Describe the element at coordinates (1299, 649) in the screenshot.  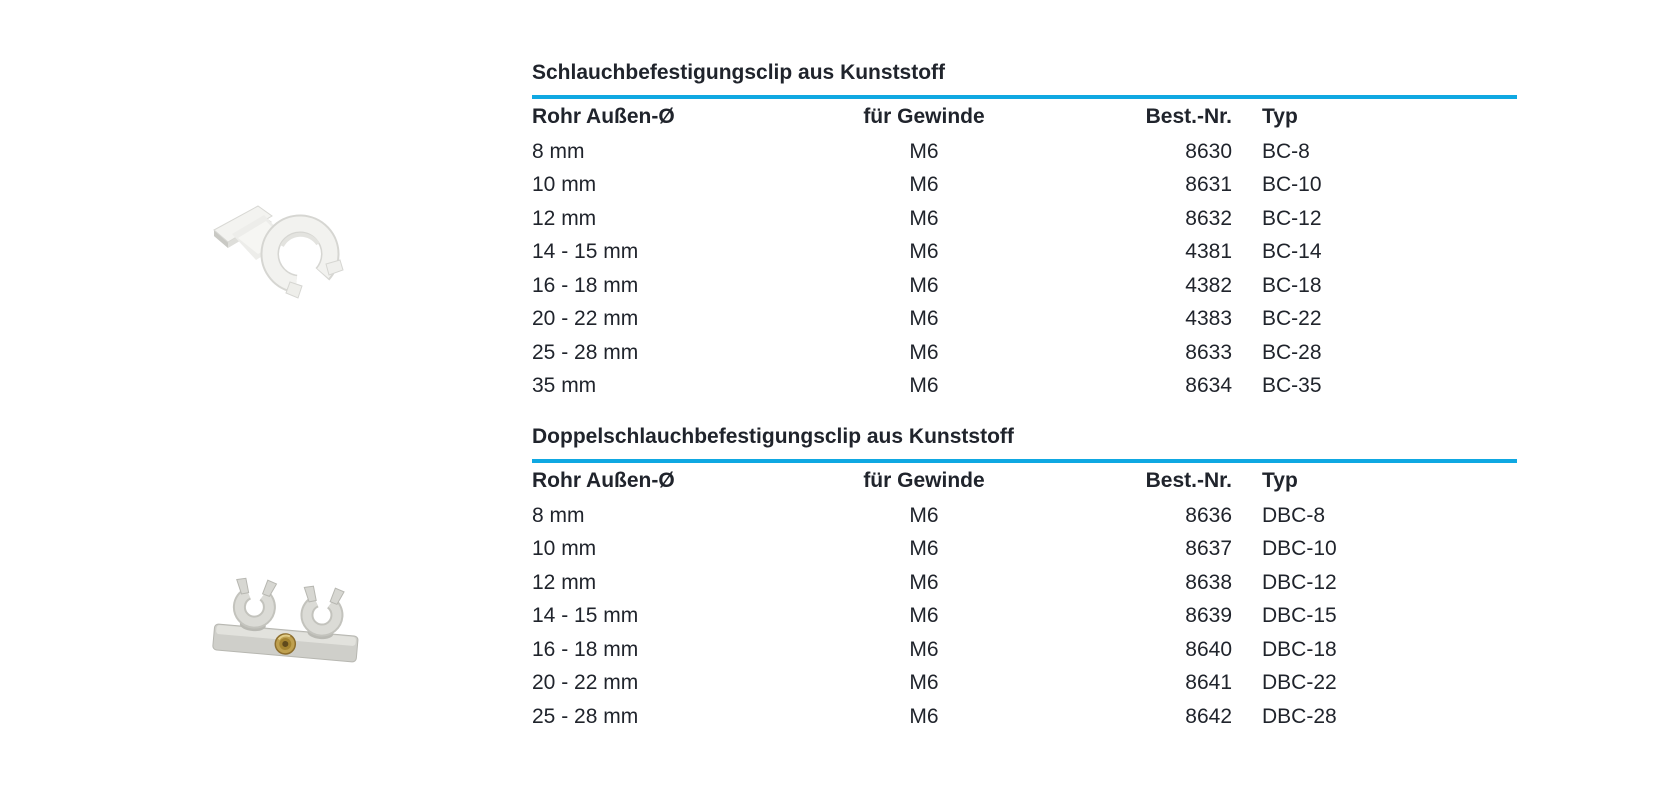
I see `cell-type: DBC-18` at that location.